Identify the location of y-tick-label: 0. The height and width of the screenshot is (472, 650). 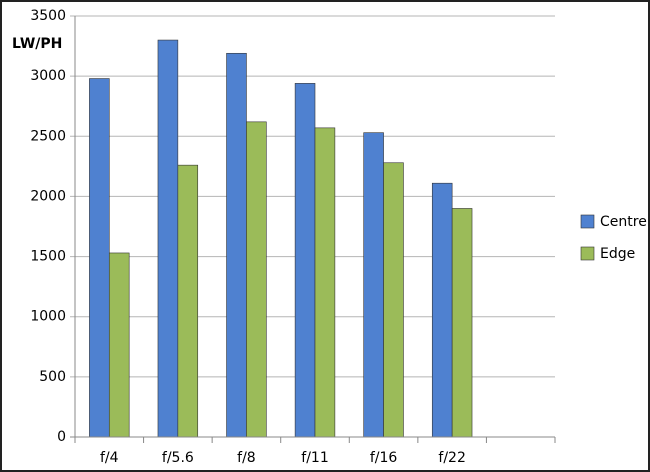
(61, 437).